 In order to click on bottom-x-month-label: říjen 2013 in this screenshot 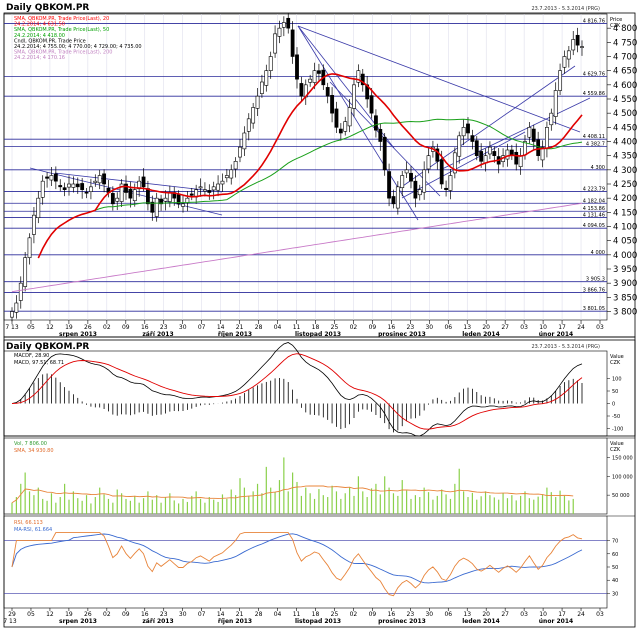, I will do `click(235, 621)`.